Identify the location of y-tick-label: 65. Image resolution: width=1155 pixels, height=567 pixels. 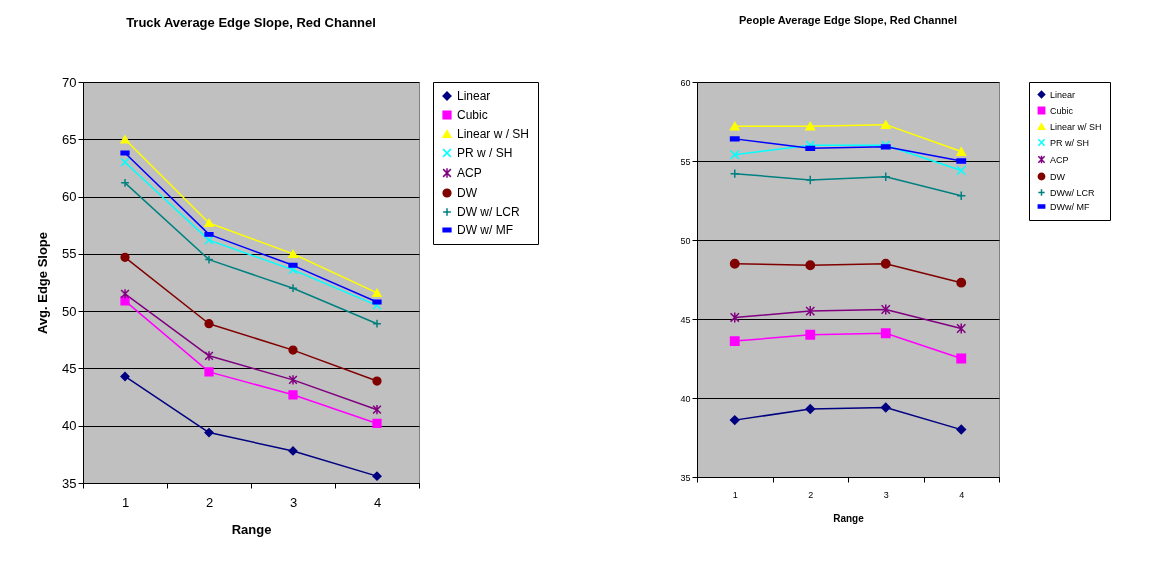
(69, 139).